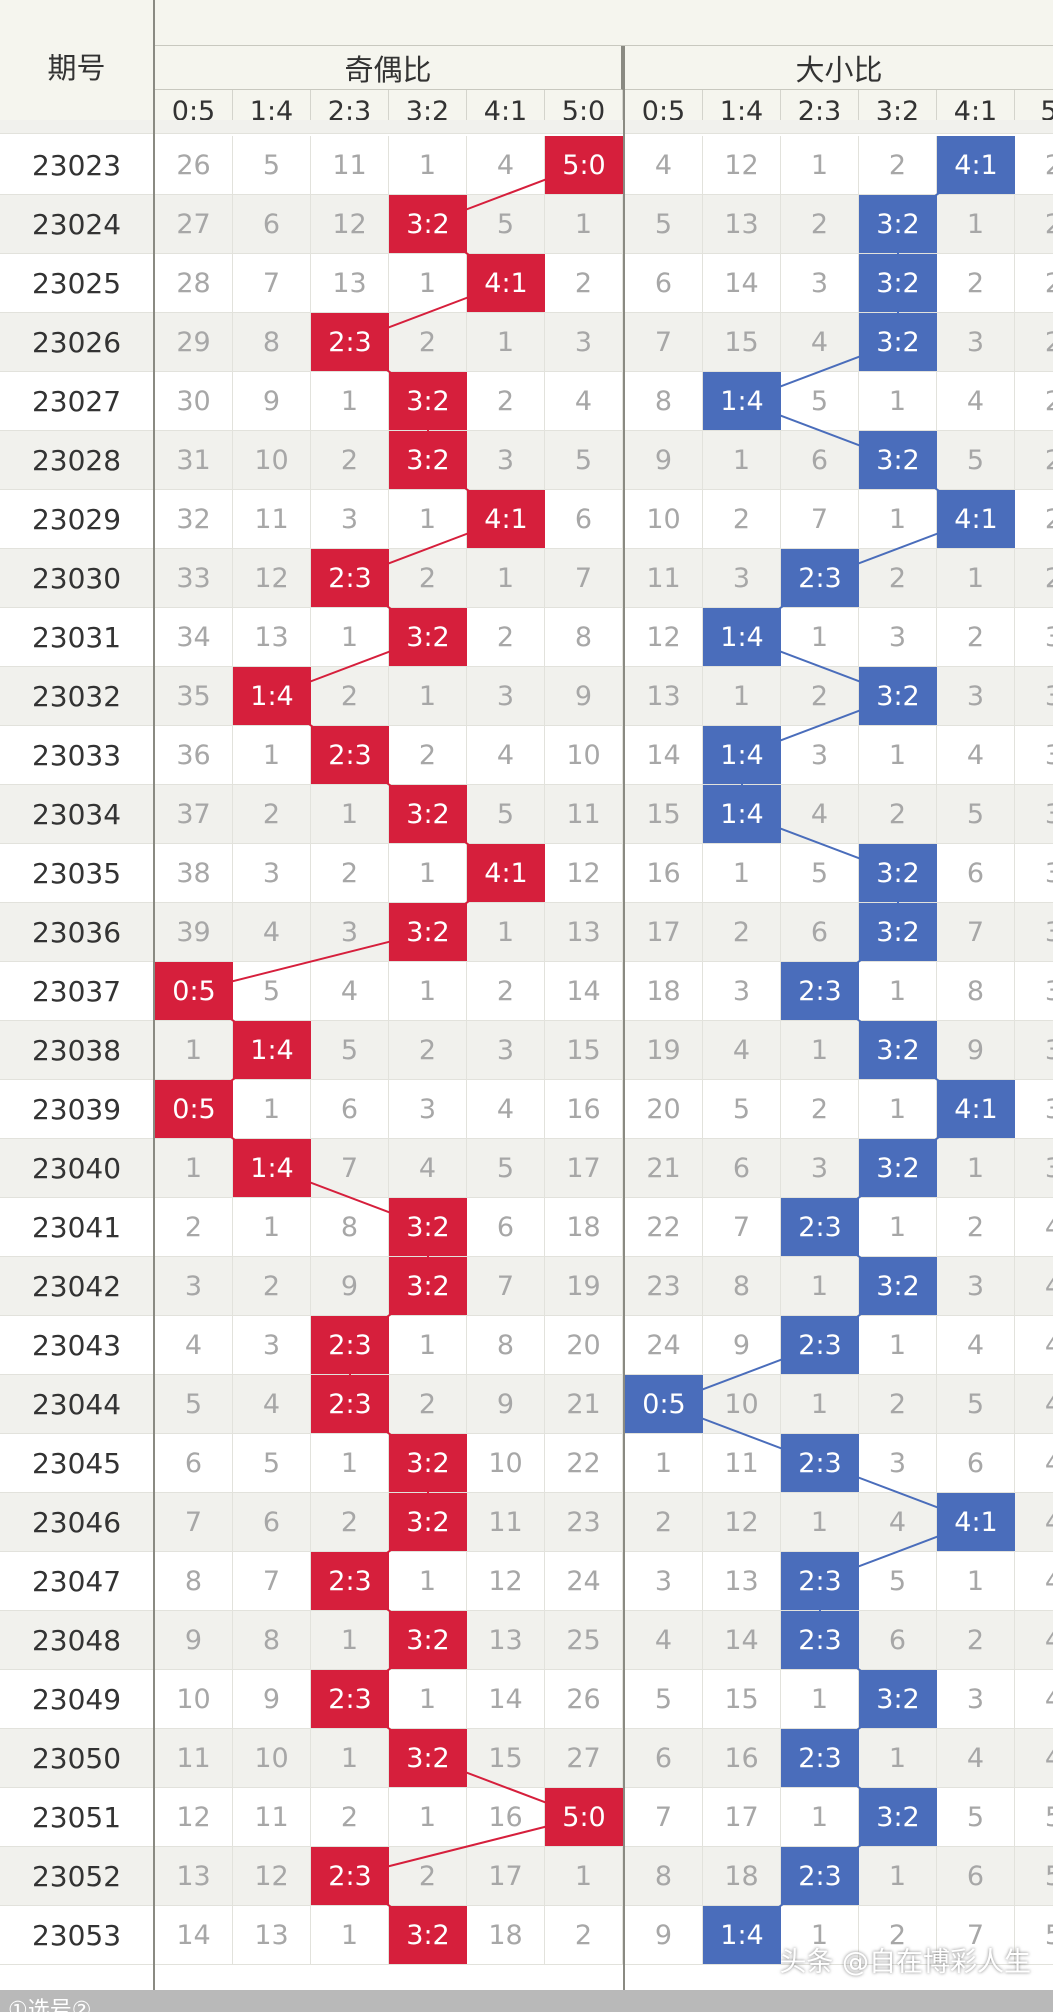  I want to click on odd-even-miss-count: 14, so click(506, 1699).